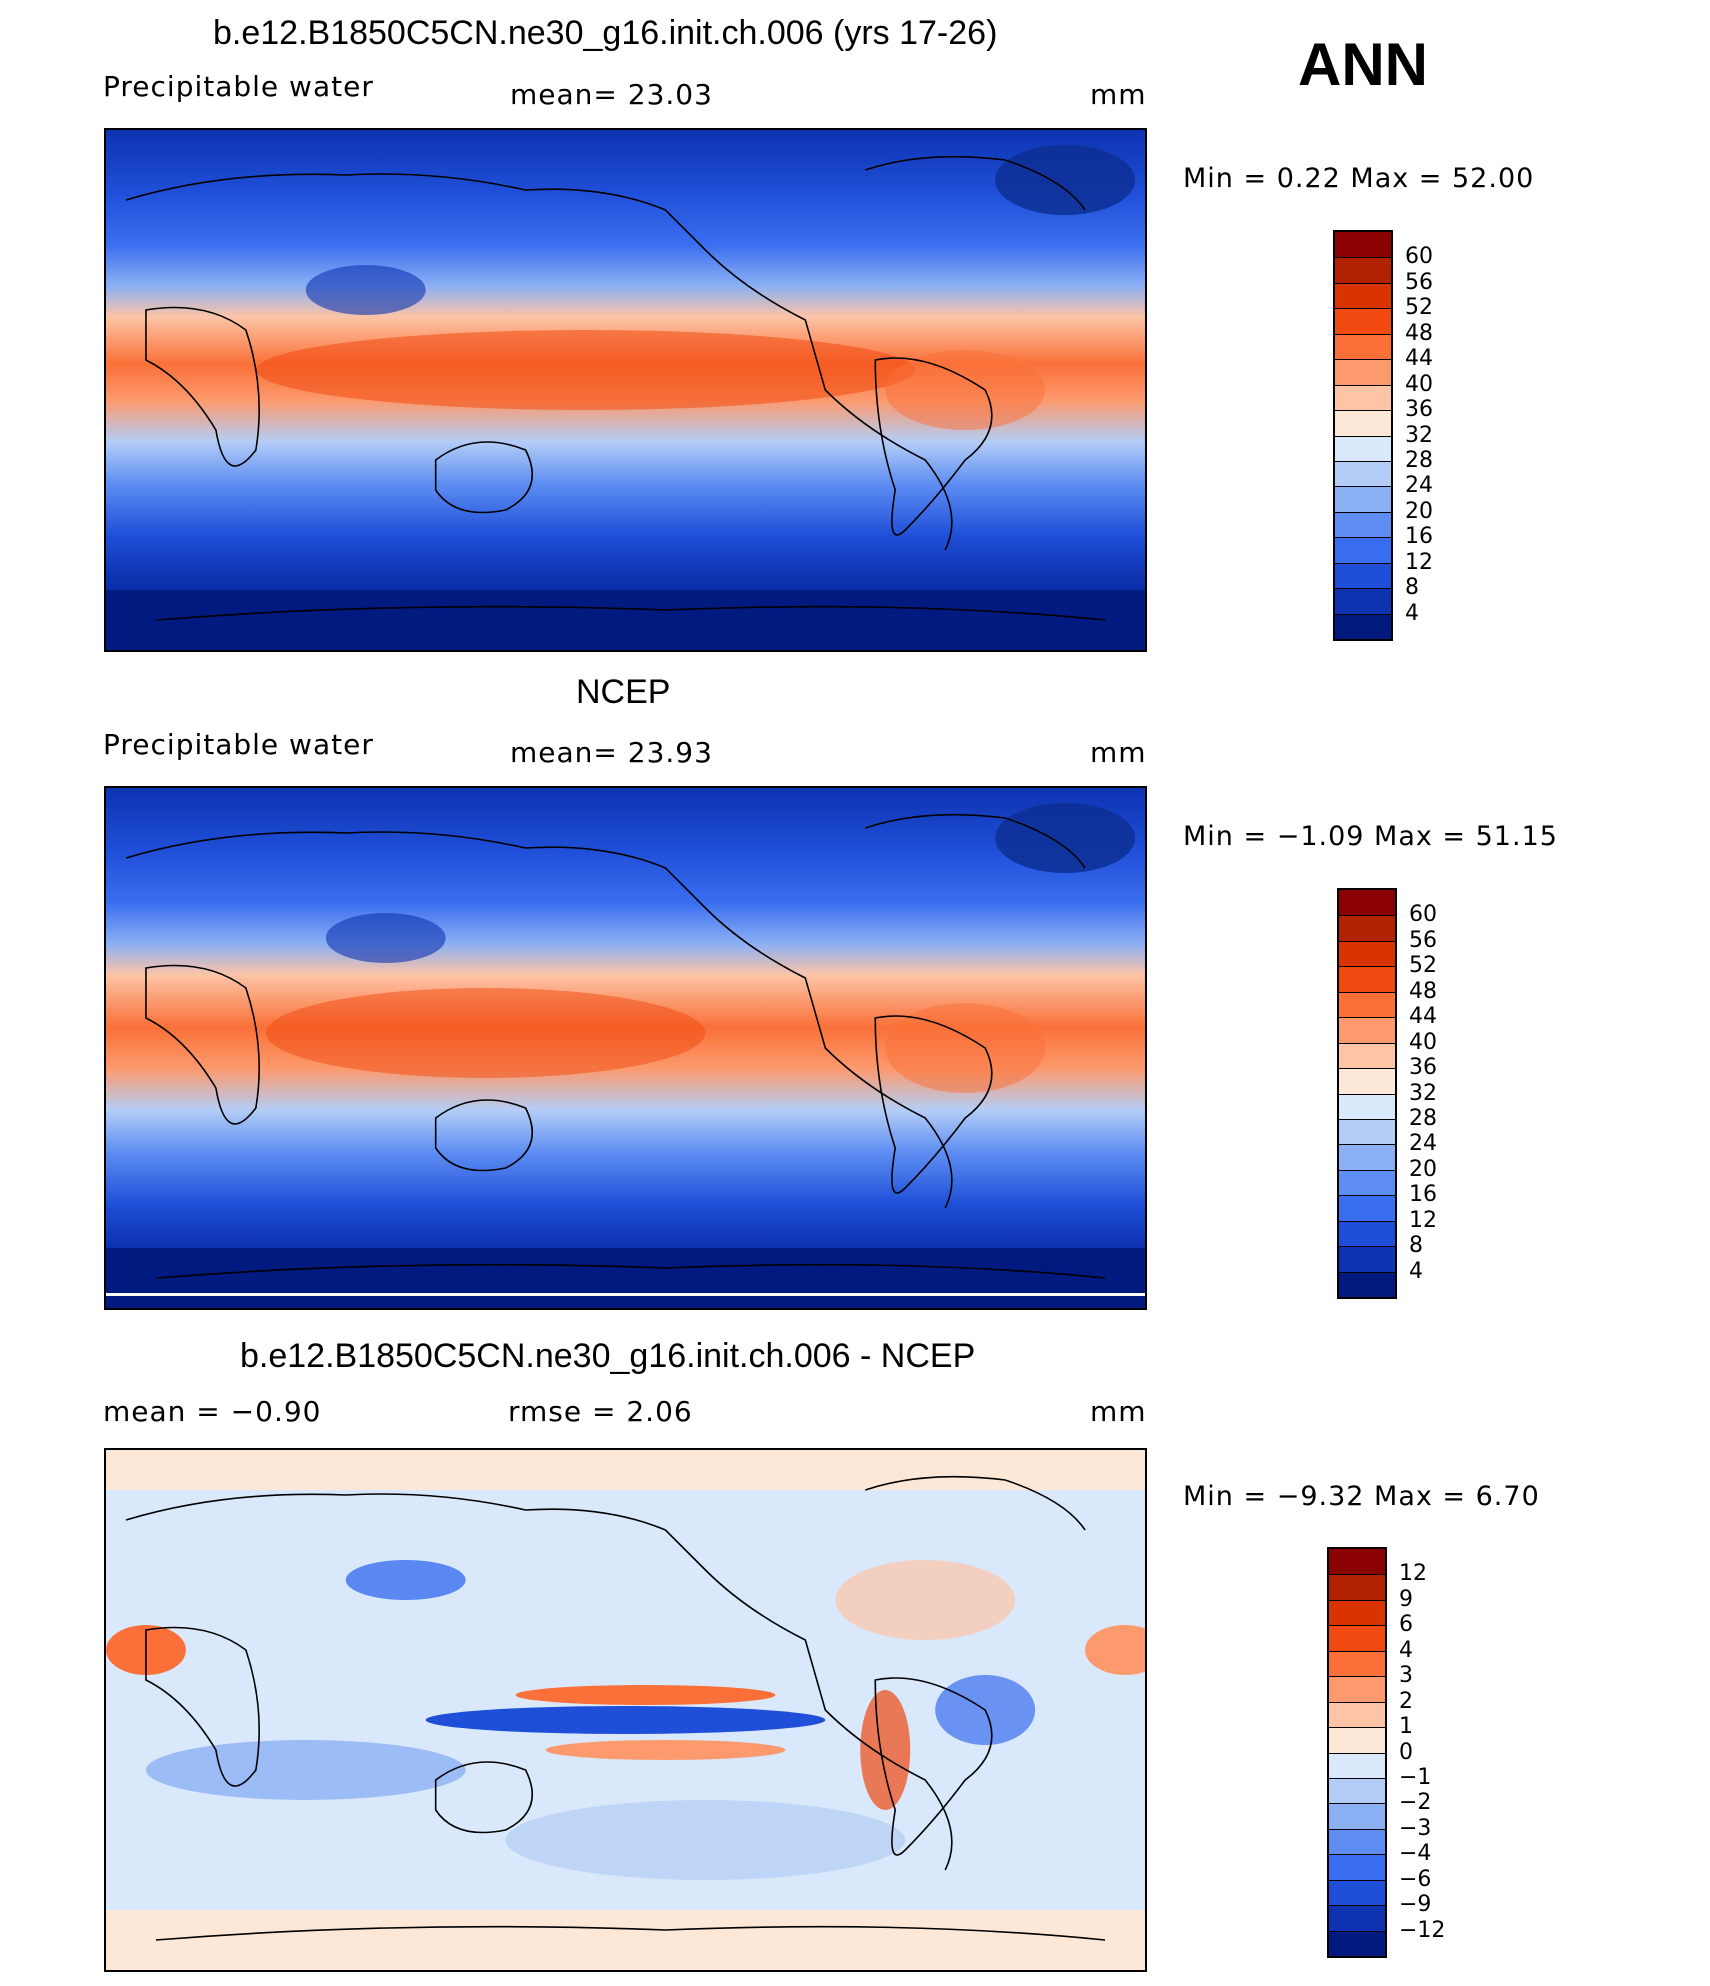 The image size is (1710, 1986). Describe the element at coordinates (611, 752) in the screenshot. I see `panel-mean-label-obs: mean= 23.93` at that location.